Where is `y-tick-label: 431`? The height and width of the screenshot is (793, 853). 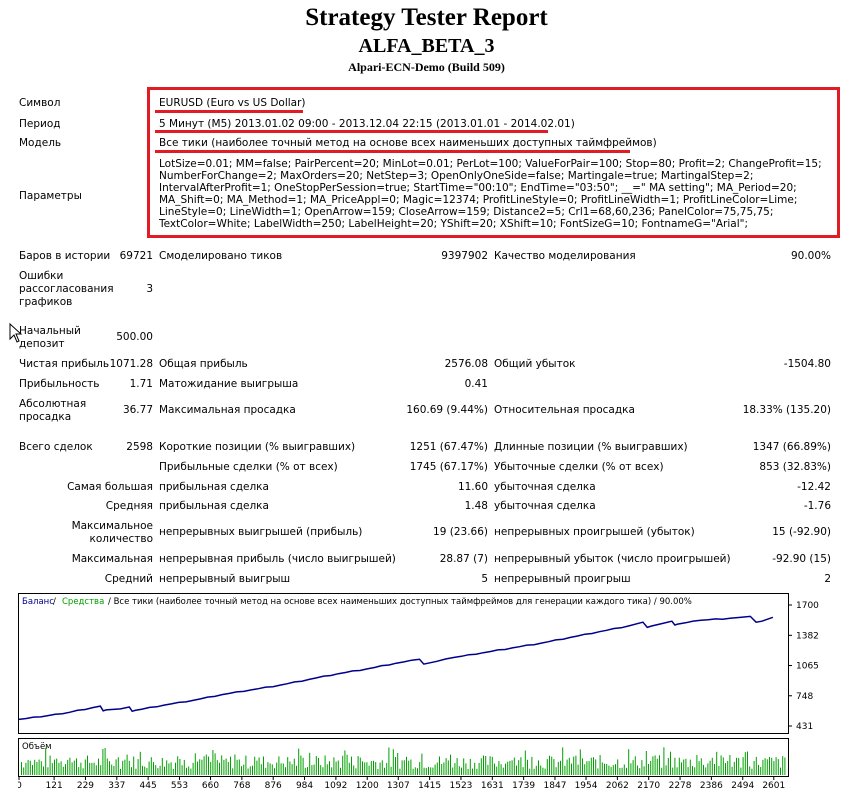
y-tick-label: 431 is located at coordinates (804, 727).